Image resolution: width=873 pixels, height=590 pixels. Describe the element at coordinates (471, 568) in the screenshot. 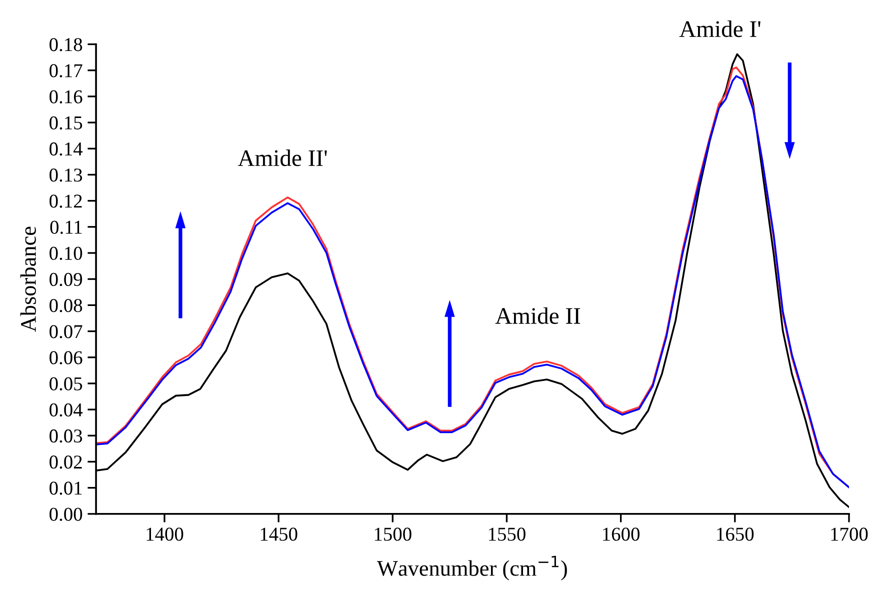

I see `x-axis-title: Wavenumber (cm$^{−1}$)` at that location.